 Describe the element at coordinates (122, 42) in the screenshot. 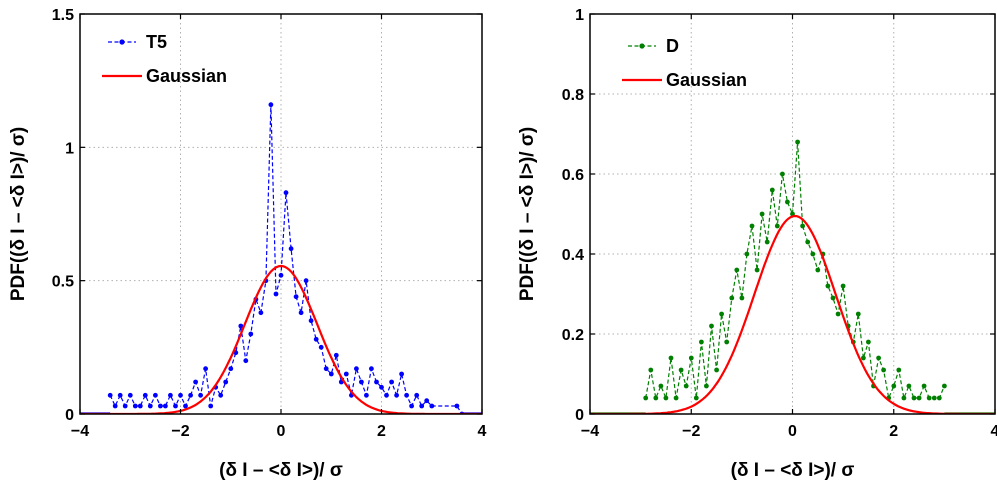

I see `legend-marker` at that location.